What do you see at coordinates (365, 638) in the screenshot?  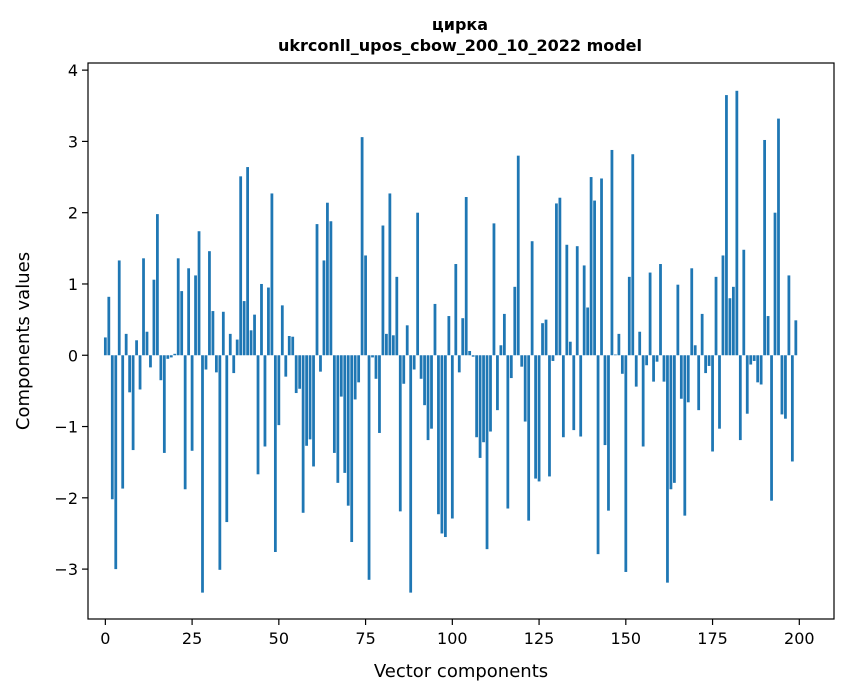 I see `x-tick-label: 75` at bounding box center [365, 638].